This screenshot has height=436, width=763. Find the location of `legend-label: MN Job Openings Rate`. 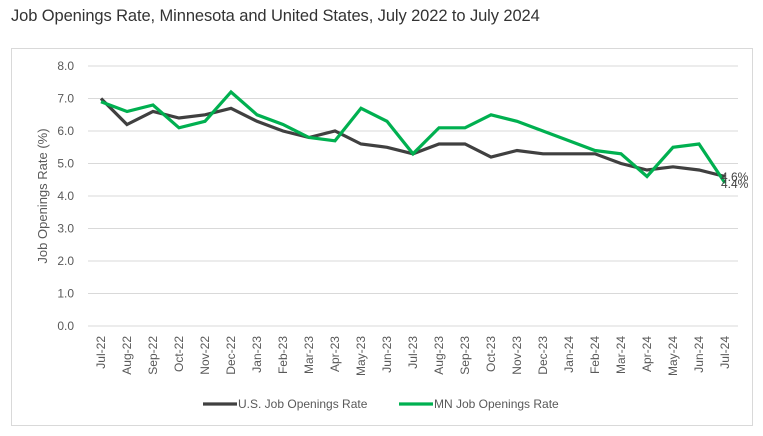

legend-label: MN Job Openings Rate is located at coordinates (496, 404).